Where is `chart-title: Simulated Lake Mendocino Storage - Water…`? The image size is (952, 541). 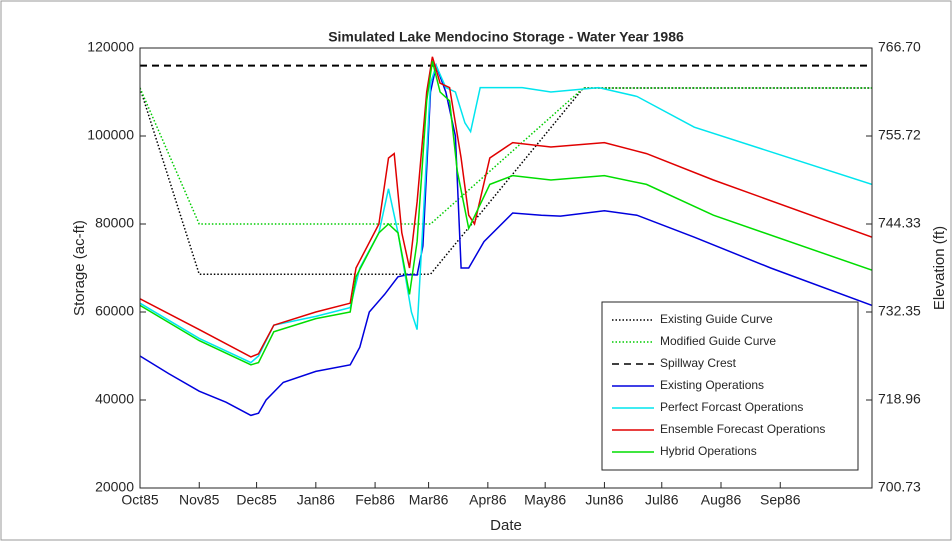
chart-title: Simulated Lake Mendocino Storage - Water… is located at coordinates (506, 37).